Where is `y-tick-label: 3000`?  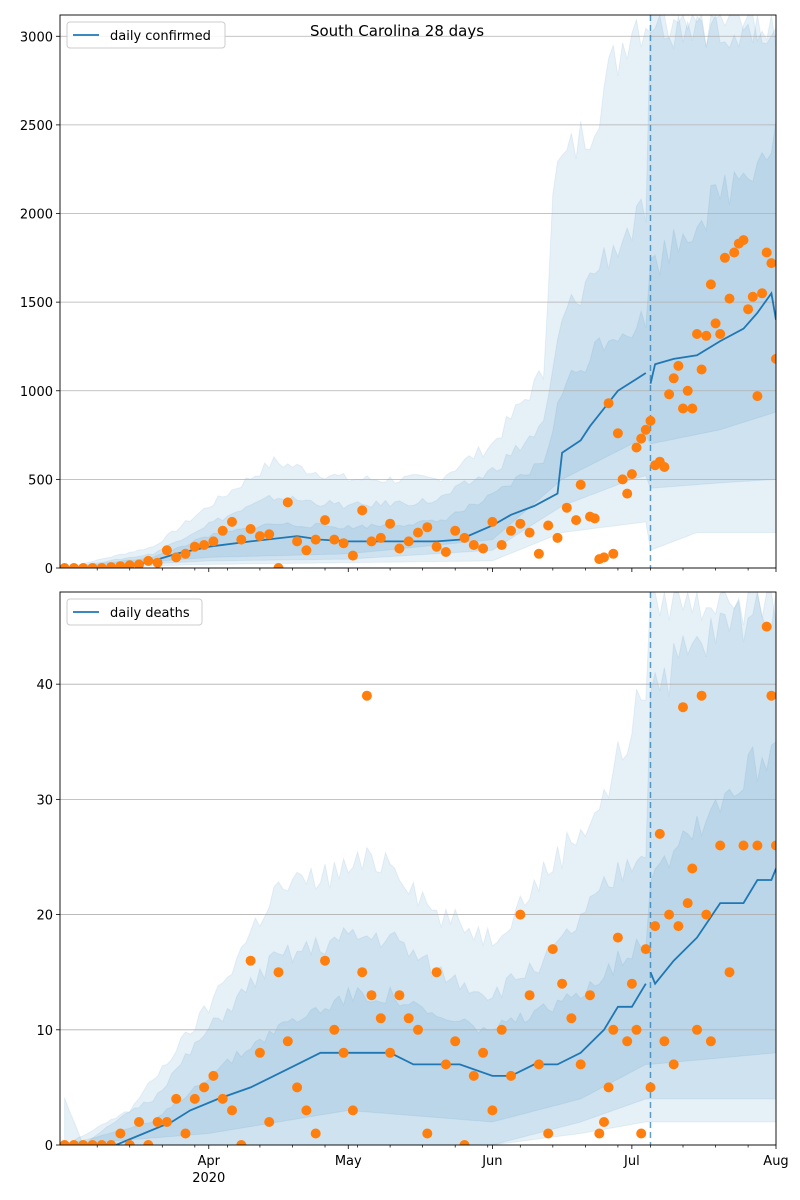 y-tick-label: 3000 is located at coordinates (36, 37).